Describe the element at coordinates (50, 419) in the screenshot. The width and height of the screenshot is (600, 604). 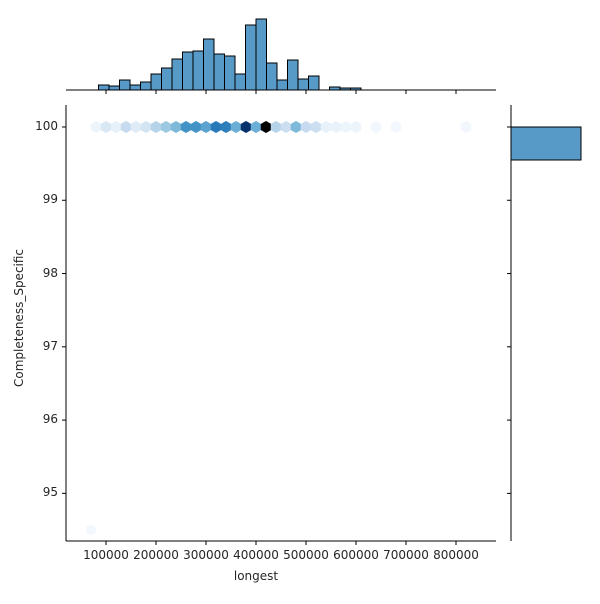
I see `y-tick-label: 96` at that location.